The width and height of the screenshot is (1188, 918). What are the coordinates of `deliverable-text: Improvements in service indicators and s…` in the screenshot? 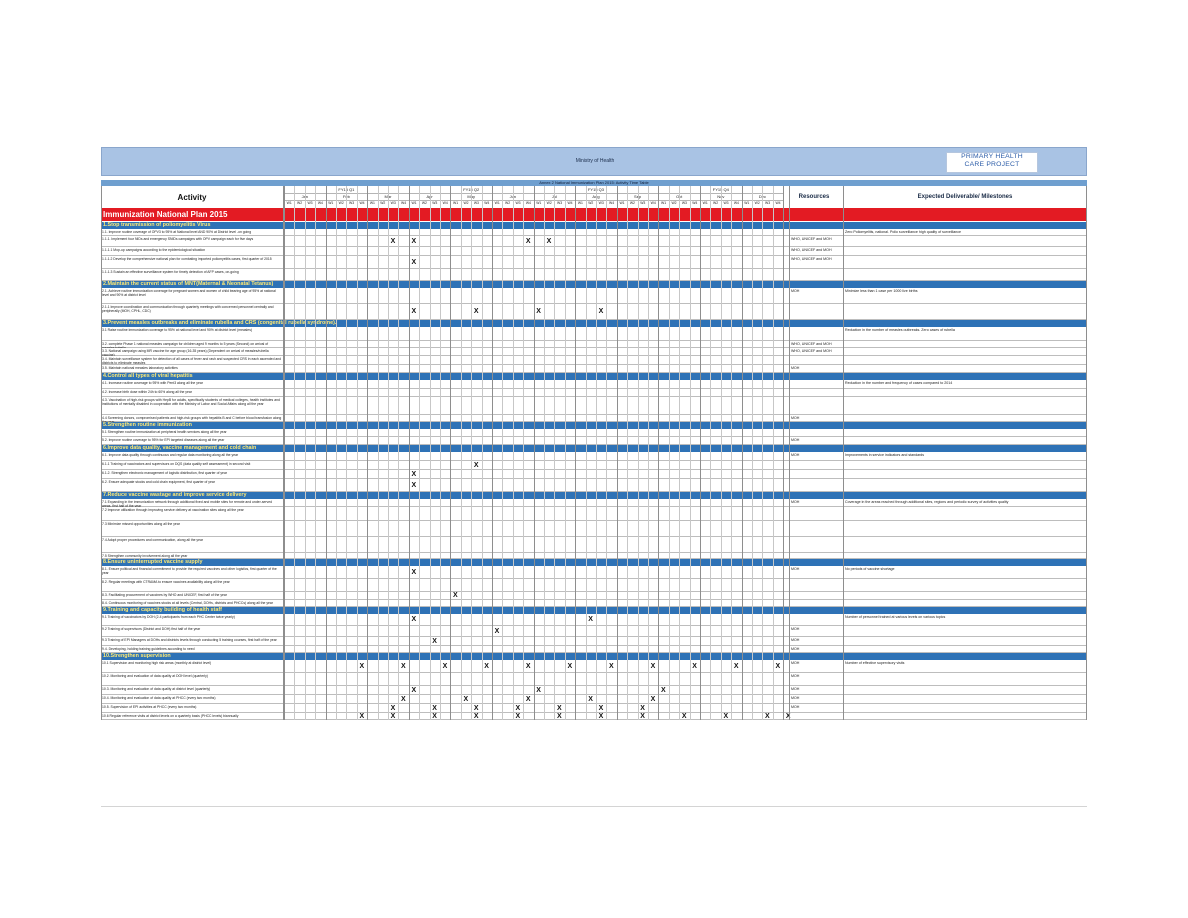 It's located at (885, 455).